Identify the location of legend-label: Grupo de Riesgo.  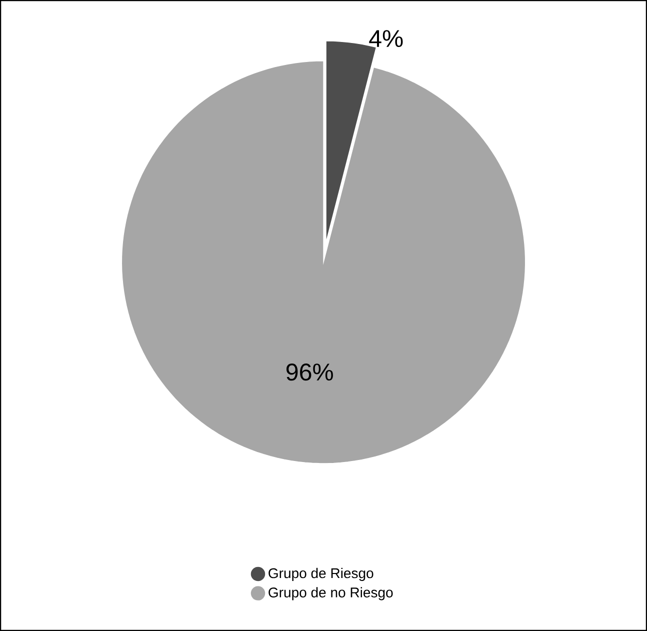
(321, 574).